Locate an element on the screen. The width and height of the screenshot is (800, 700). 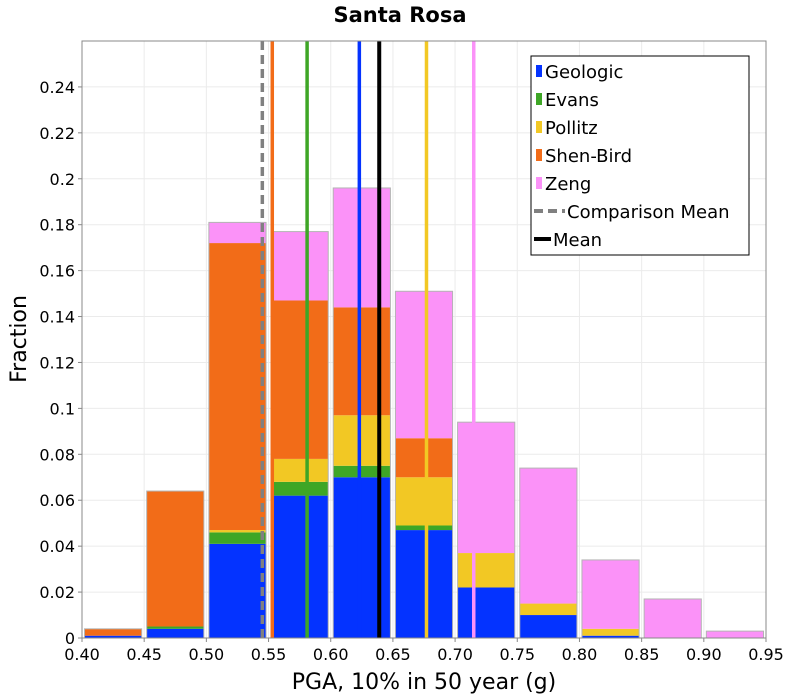
x-tick-label: 0.90 is located at coordinates (704, 654).